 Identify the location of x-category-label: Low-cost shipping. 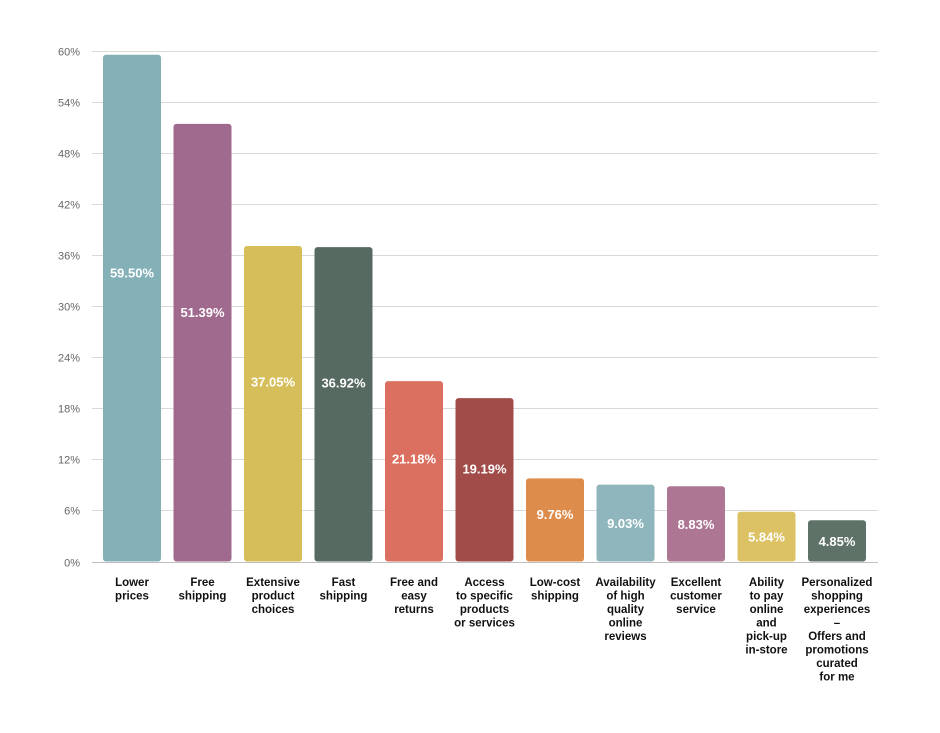
(555, 590).